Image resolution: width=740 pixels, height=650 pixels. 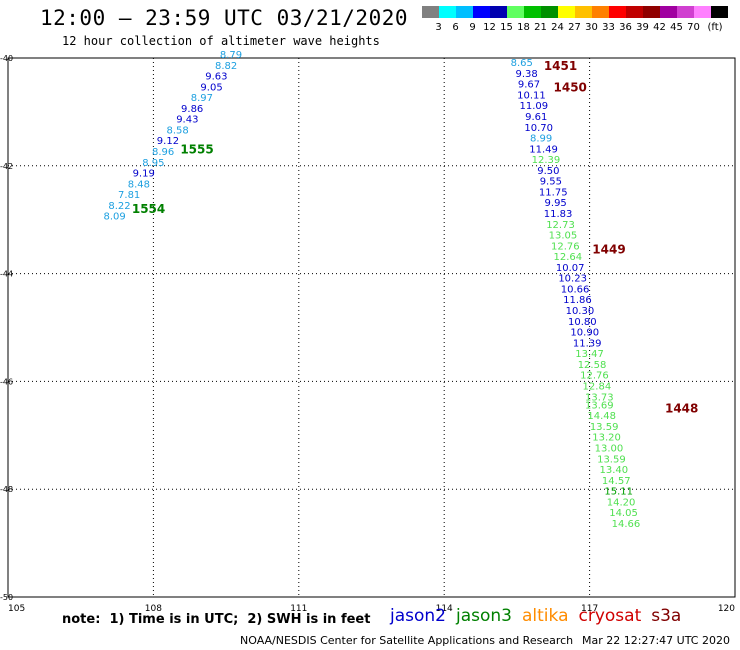 I want to click on colorbar-label: (ft), so click(x=715, y=27).